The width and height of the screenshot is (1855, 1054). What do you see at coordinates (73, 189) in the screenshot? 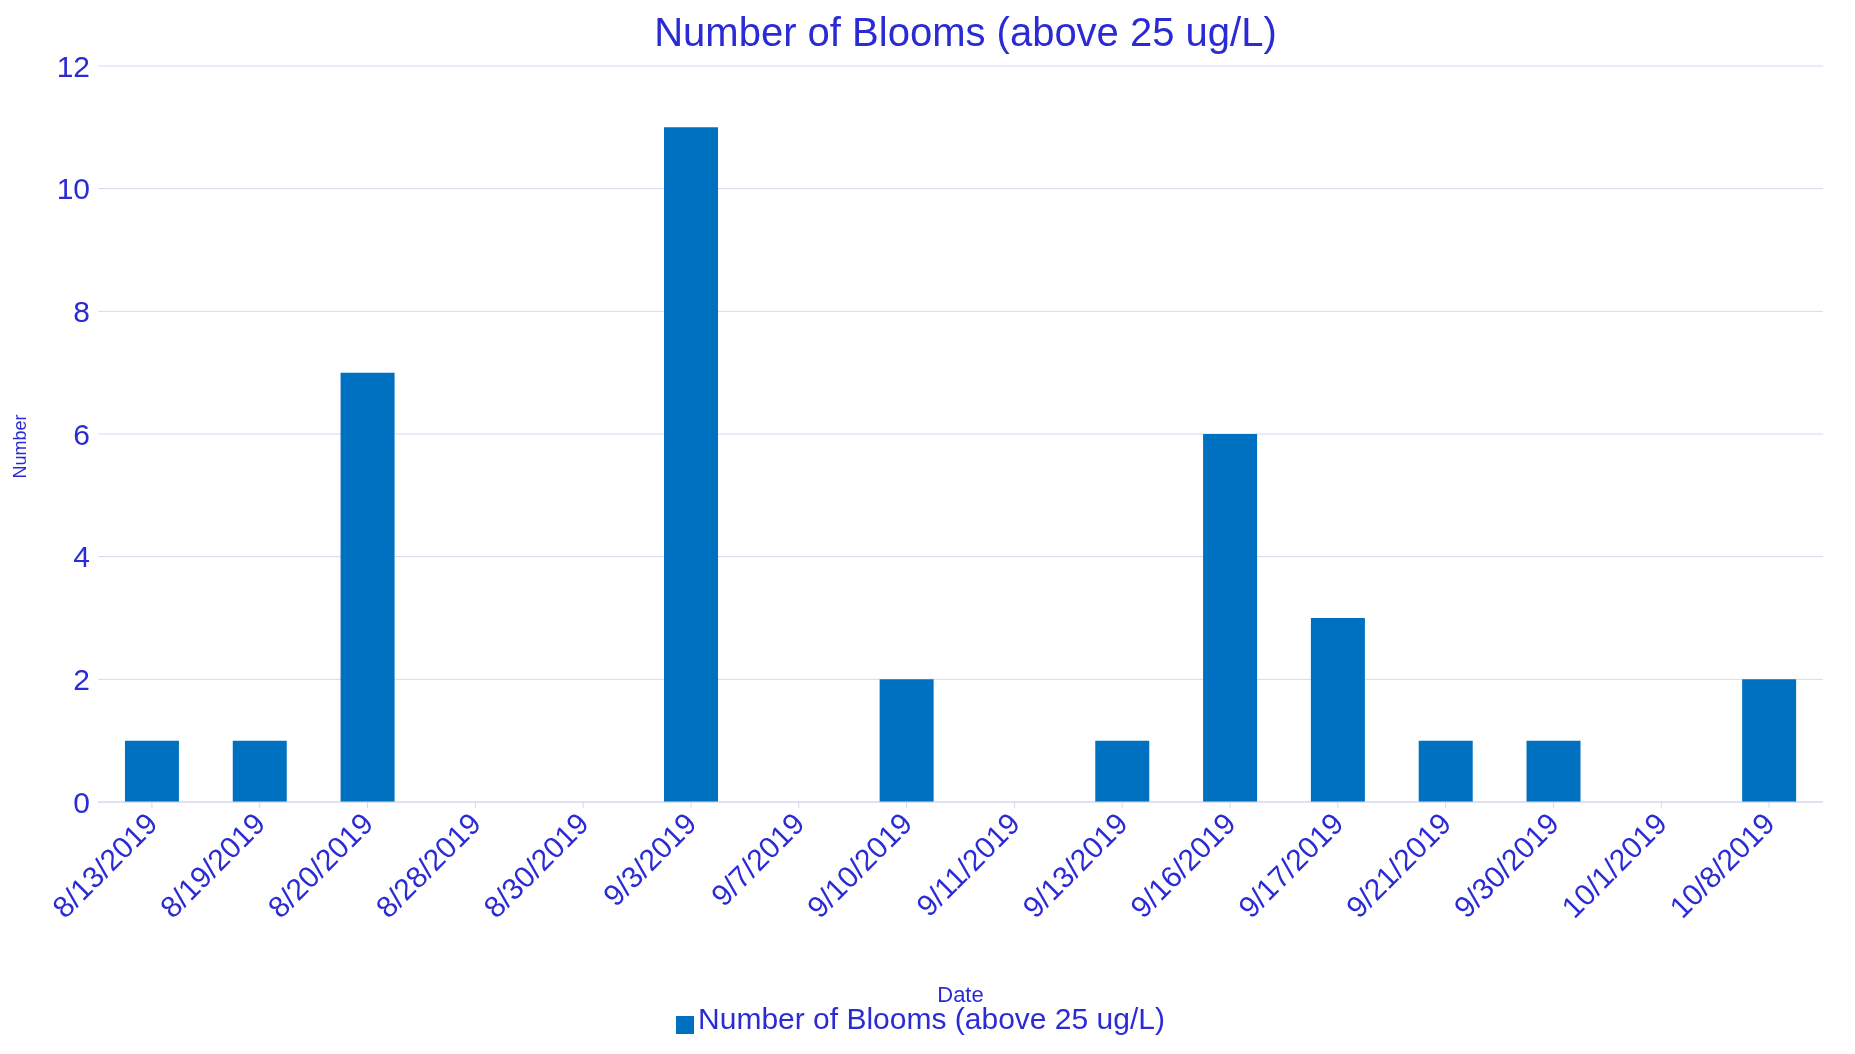
I see `y-tick-label: 10` at bounding box center [73, 189].